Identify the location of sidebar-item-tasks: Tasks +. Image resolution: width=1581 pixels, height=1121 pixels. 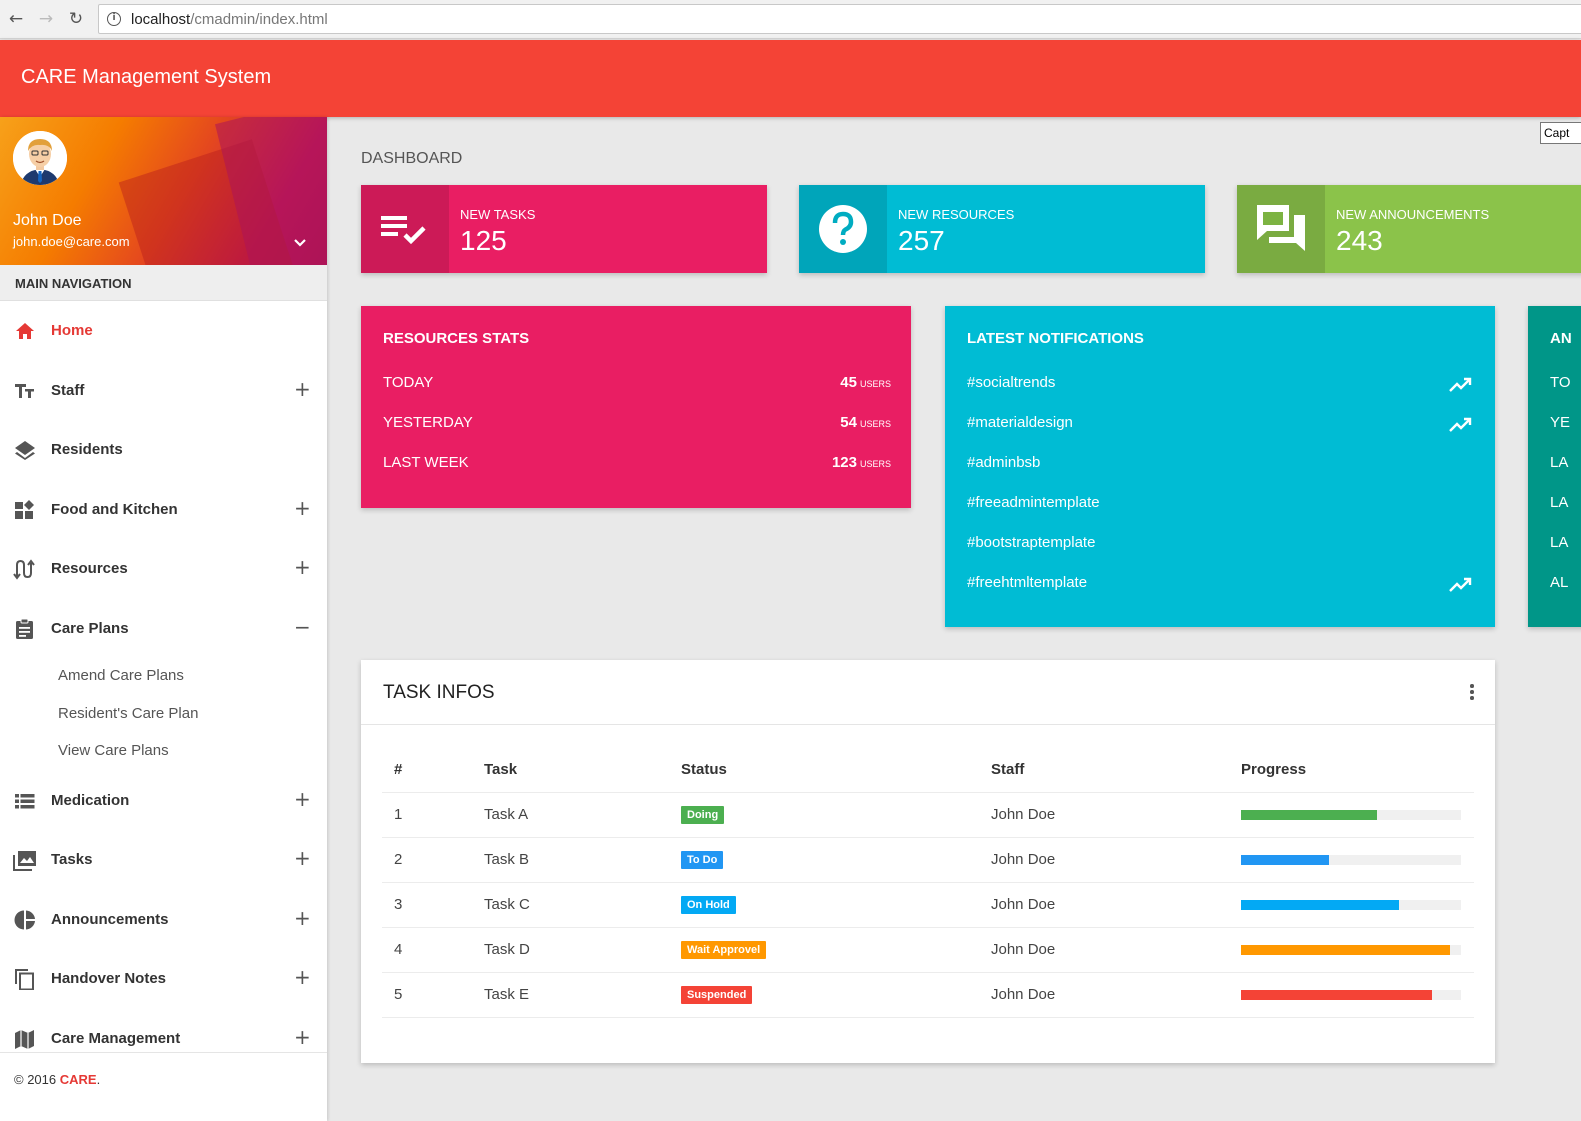
(163, 860).